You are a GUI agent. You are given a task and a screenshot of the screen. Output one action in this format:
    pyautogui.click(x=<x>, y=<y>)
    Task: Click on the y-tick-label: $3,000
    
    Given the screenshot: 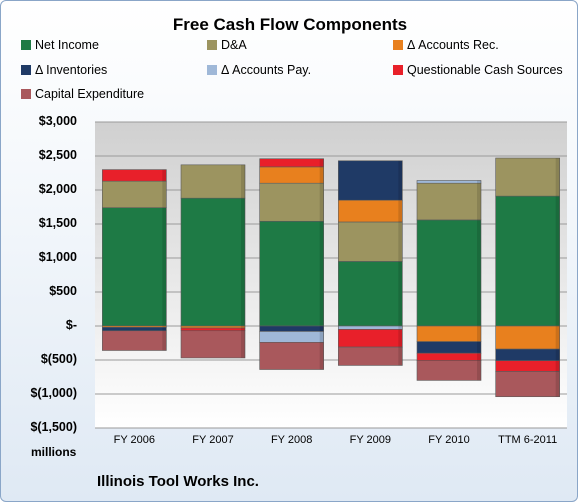 What is the action you would take?
    pyautogui.click(x=57, y=121)
    